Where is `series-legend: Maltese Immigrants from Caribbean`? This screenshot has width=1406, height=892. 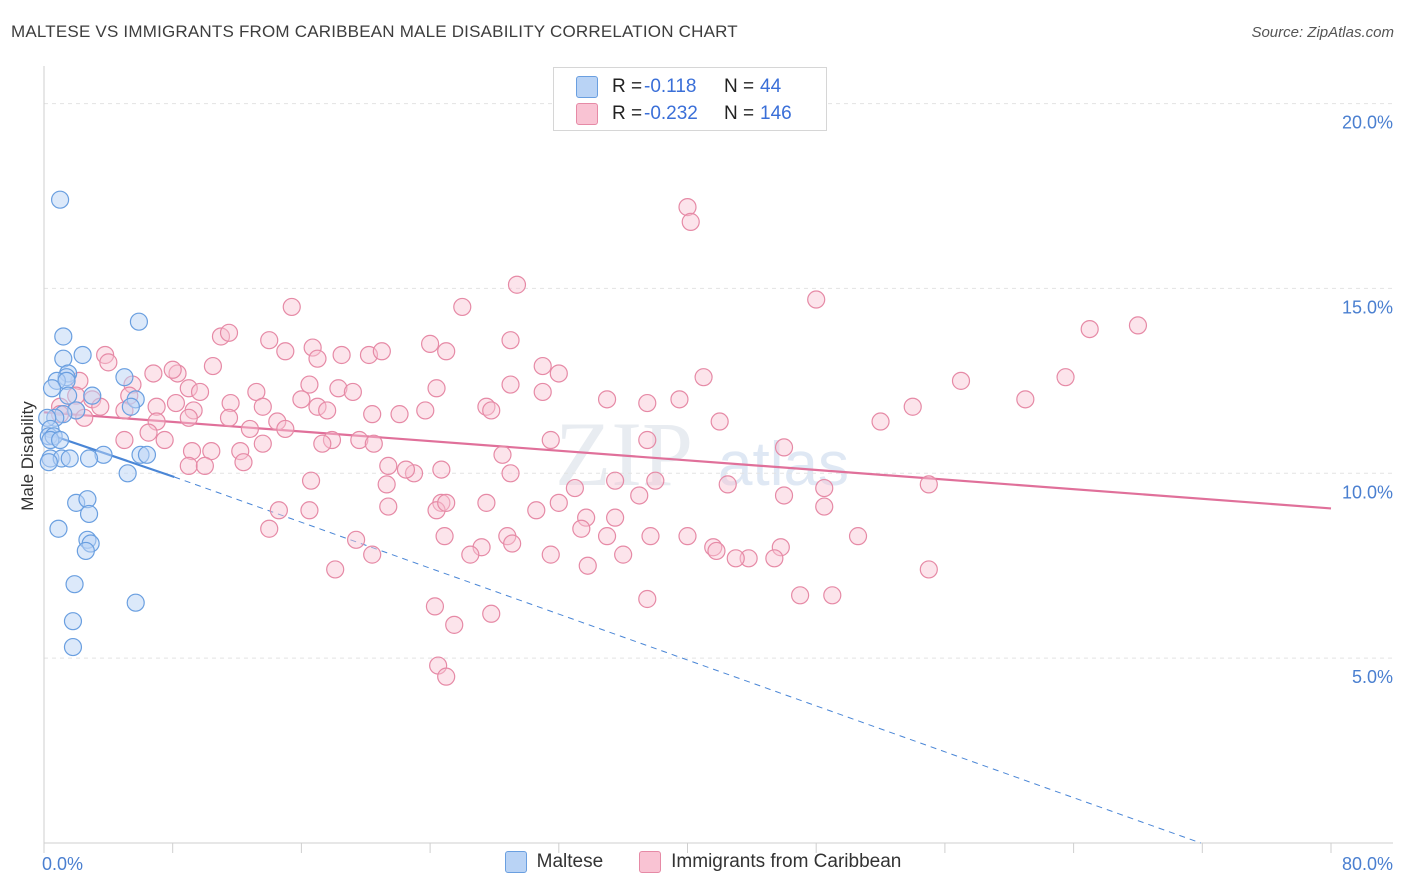 series-legend: Maltese Immigrants from Caribbean is located at coordinates (703, 862).